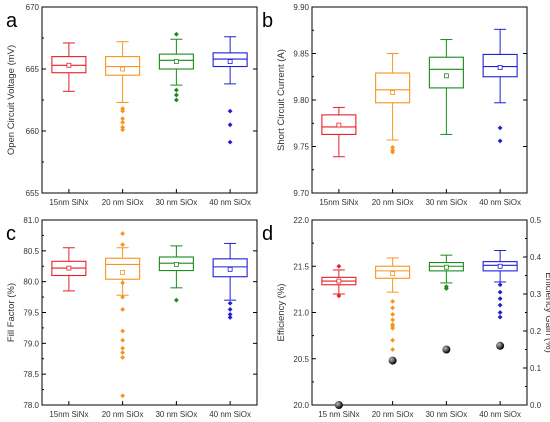 The height and width of the screenshot is (422, 550). What do you see at coordinates (267, 234) in the screenshot?
I see `panel-letter: d` at bounding box center [267, 234].